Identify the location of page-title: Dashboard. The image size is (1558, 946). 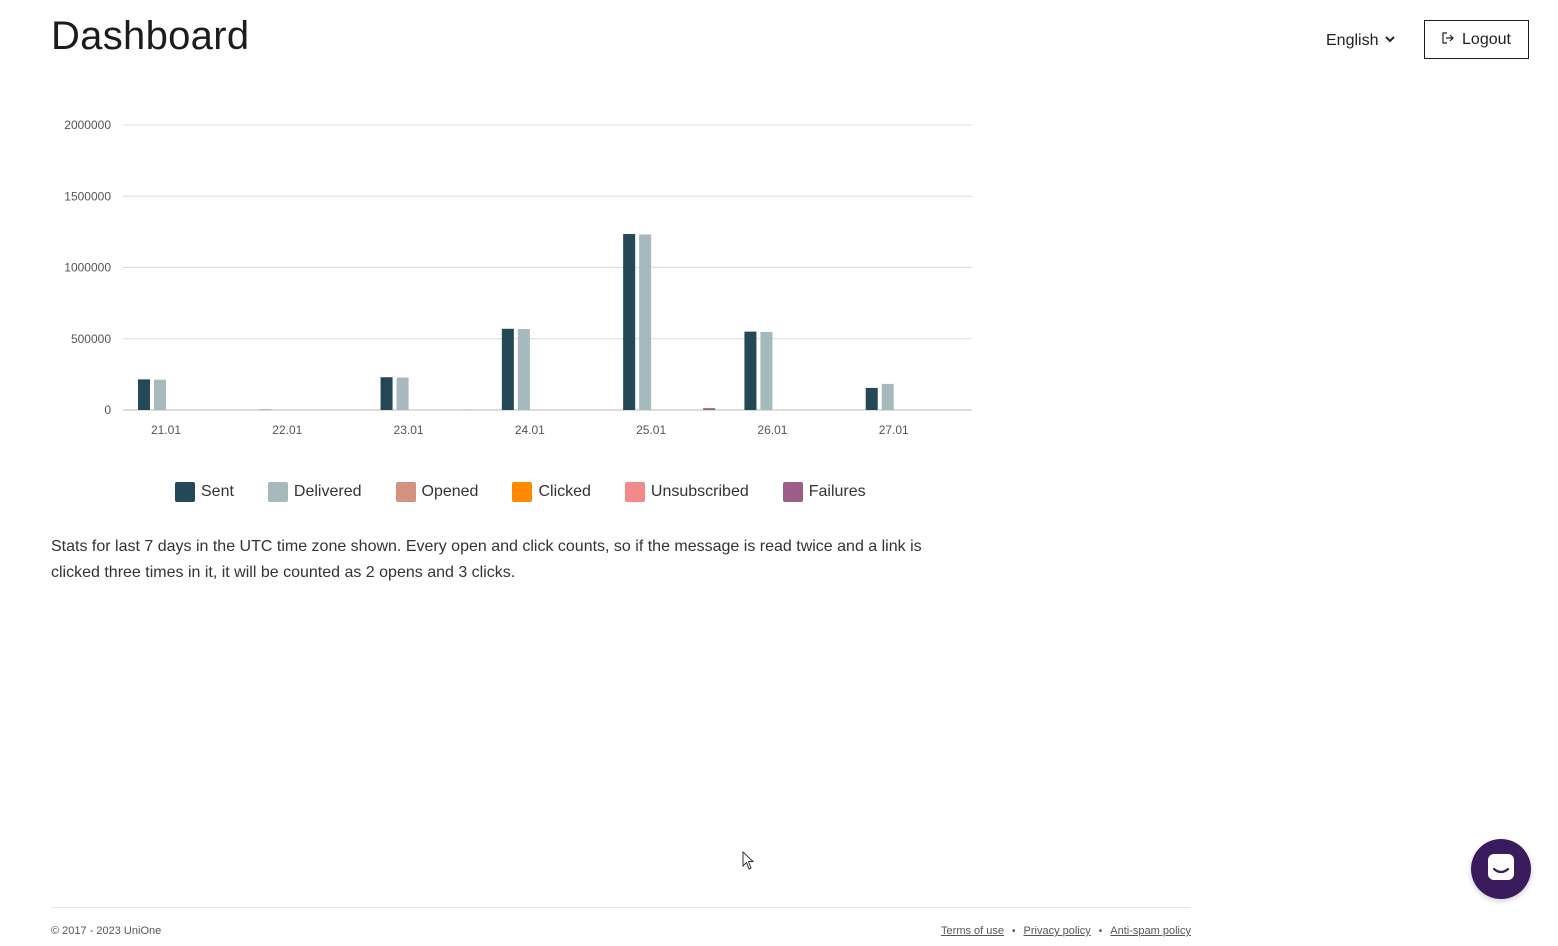
(150, 36).